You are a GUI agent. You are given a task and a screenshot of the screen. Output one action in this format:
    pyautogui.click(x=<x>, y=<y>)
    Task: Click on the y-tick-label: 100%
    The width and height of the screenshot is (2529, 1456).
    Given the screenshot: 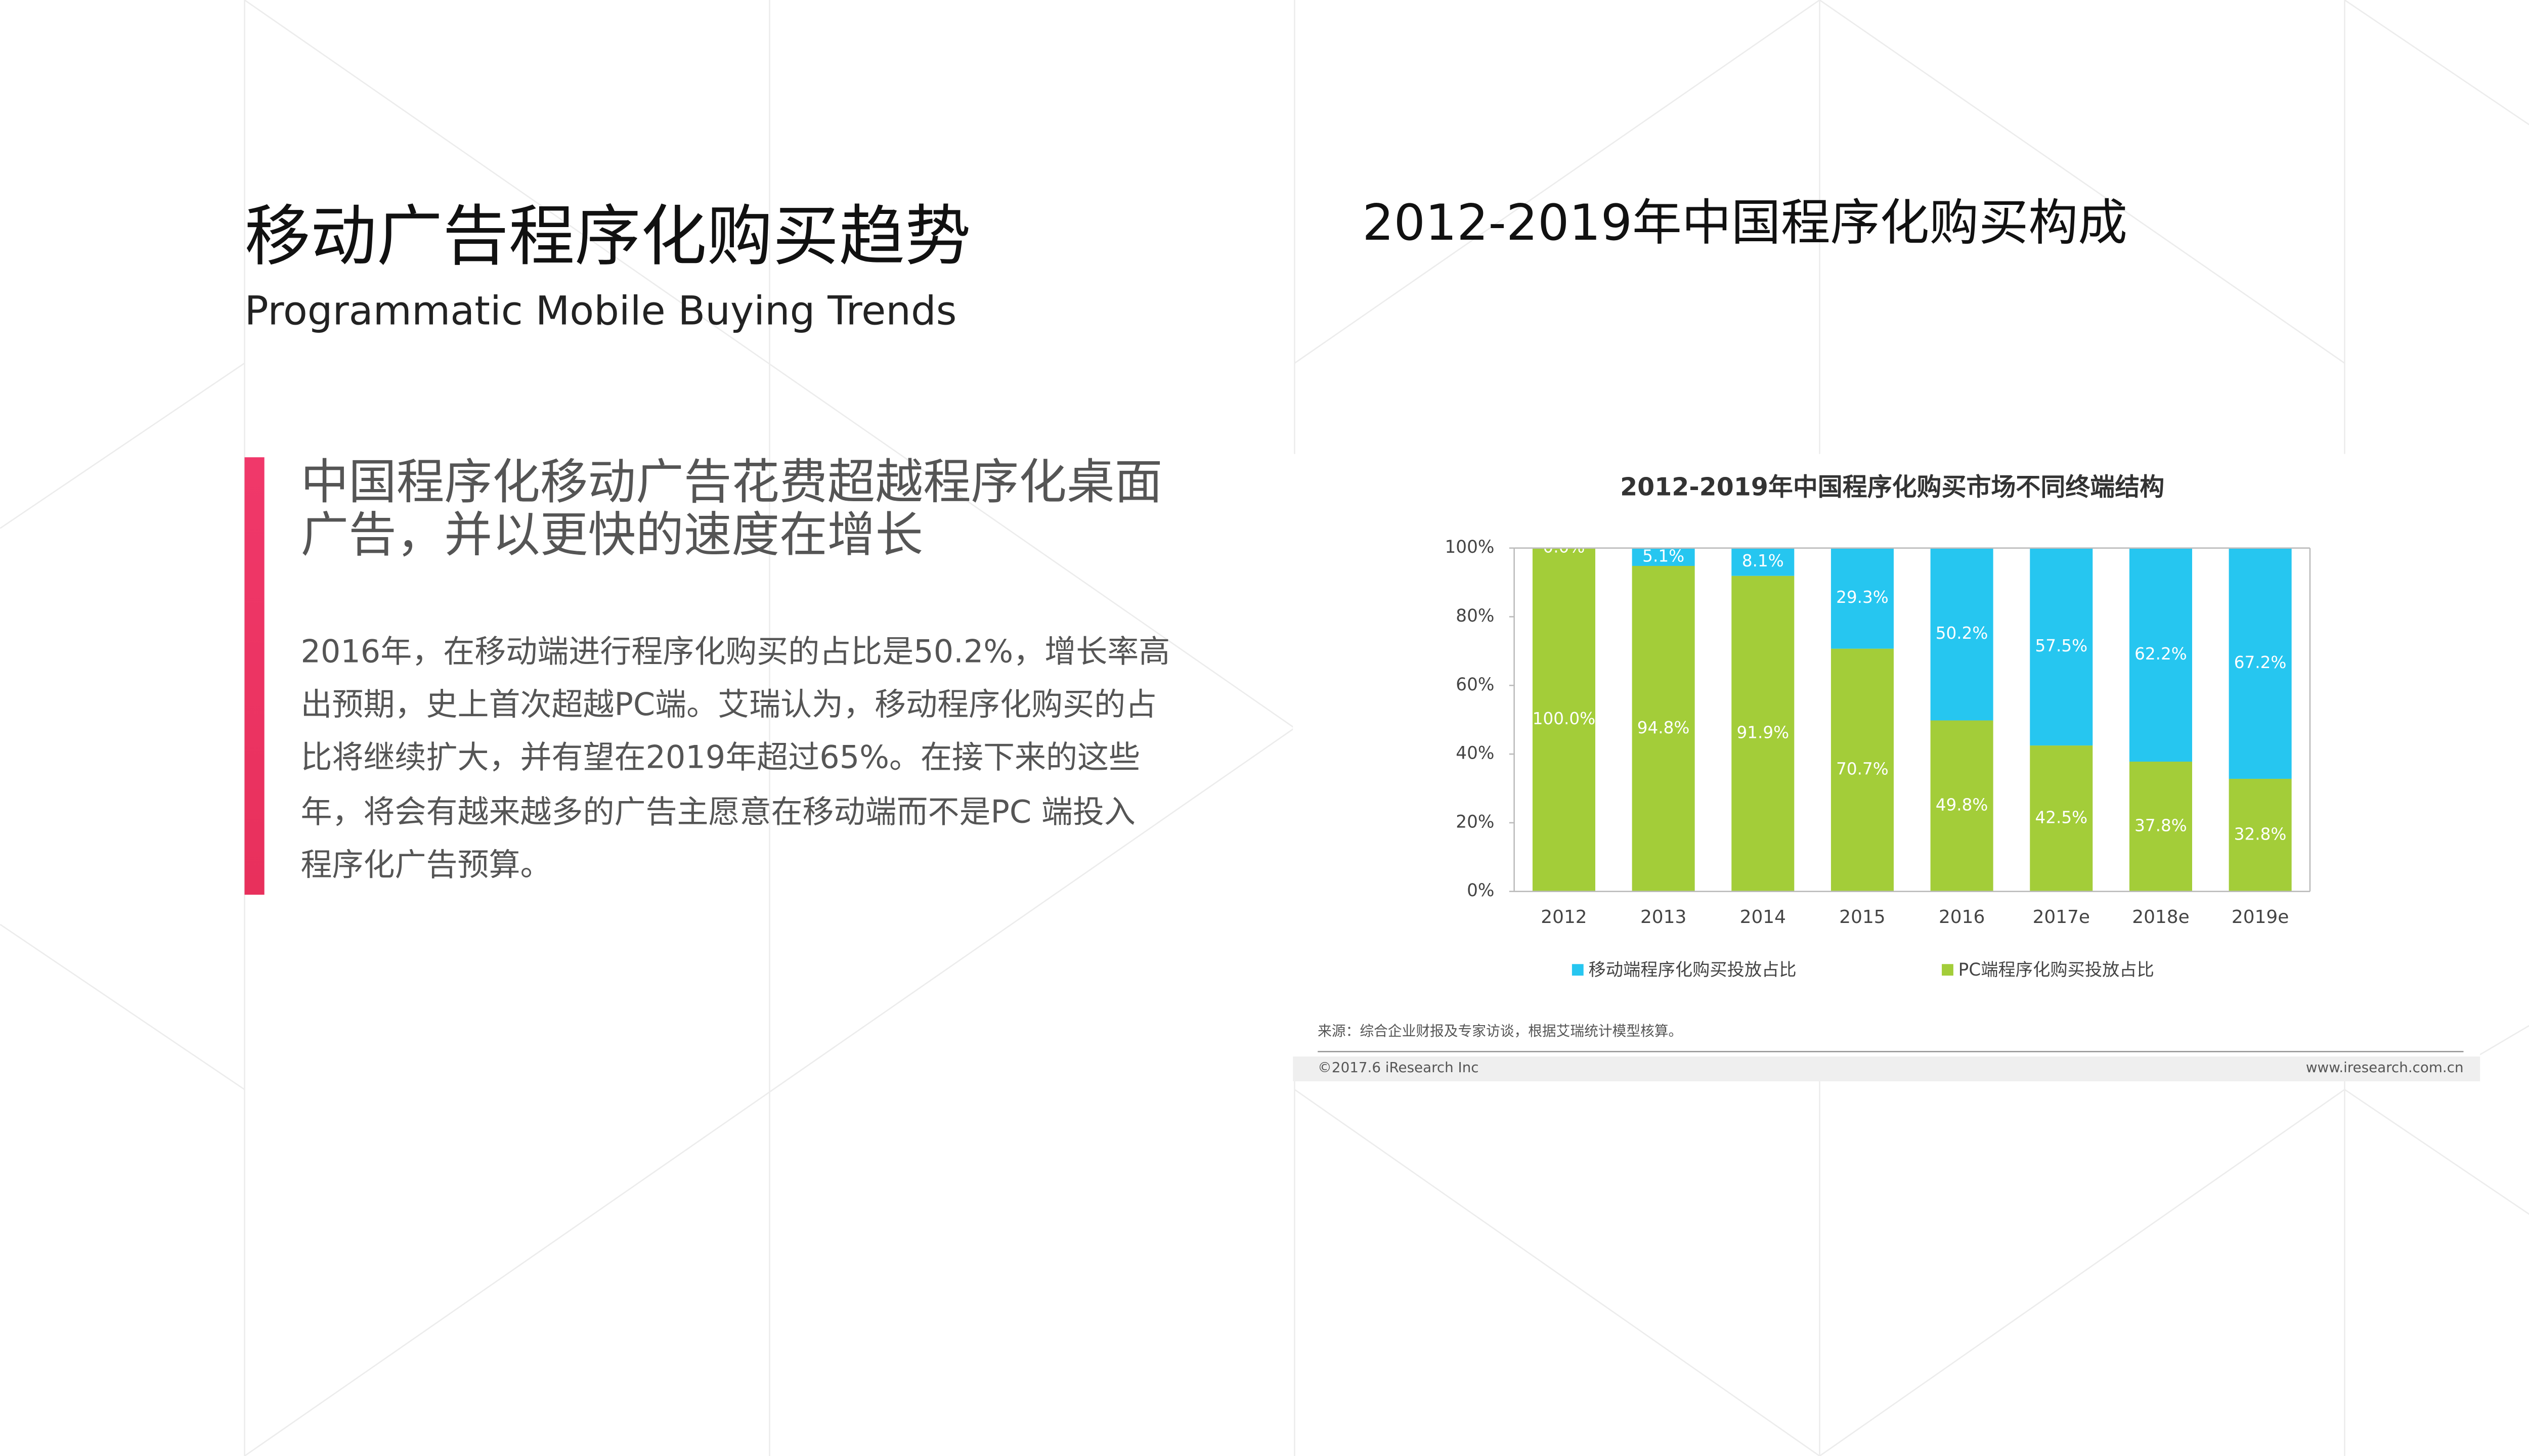 What is the action you would take?
    pyautogui.click(x=1469, y=547)
    